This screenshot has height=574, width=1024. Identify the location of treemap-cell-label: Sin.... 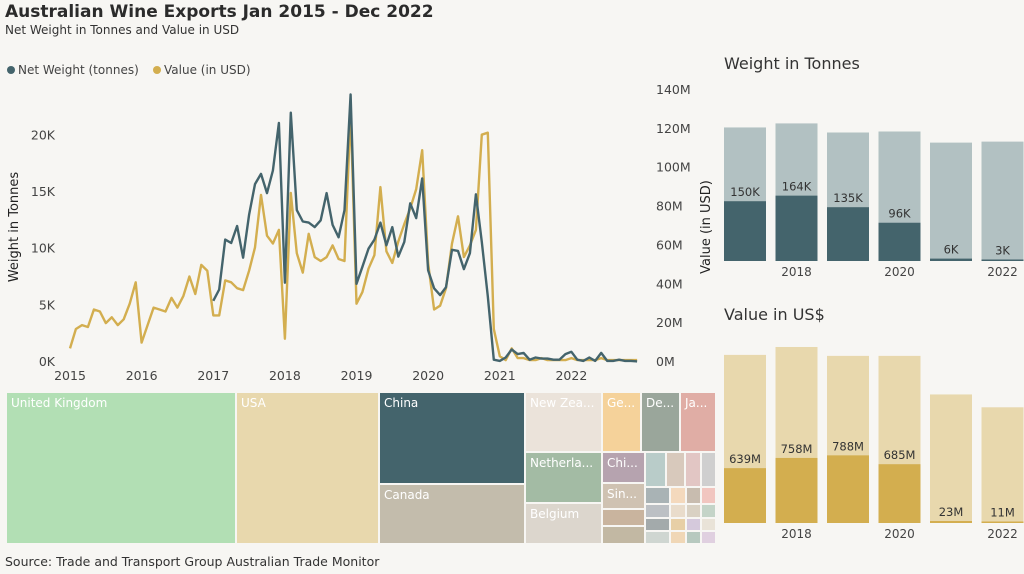
(622, 494).